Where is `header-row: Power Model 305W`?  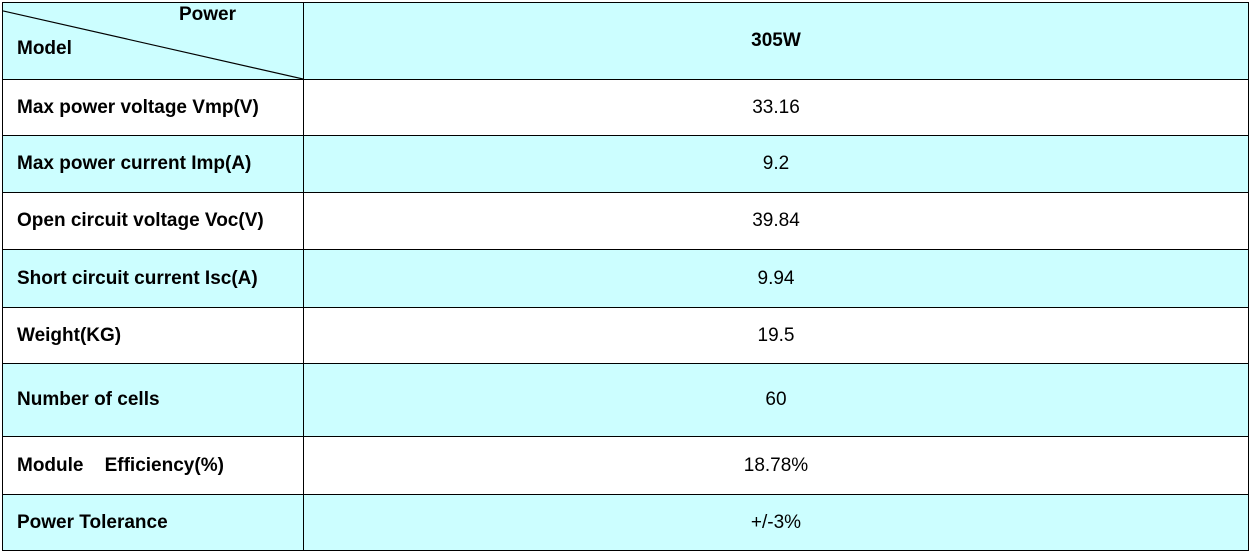
header-row: Power Model 305W is located at coordinates (625, 41).